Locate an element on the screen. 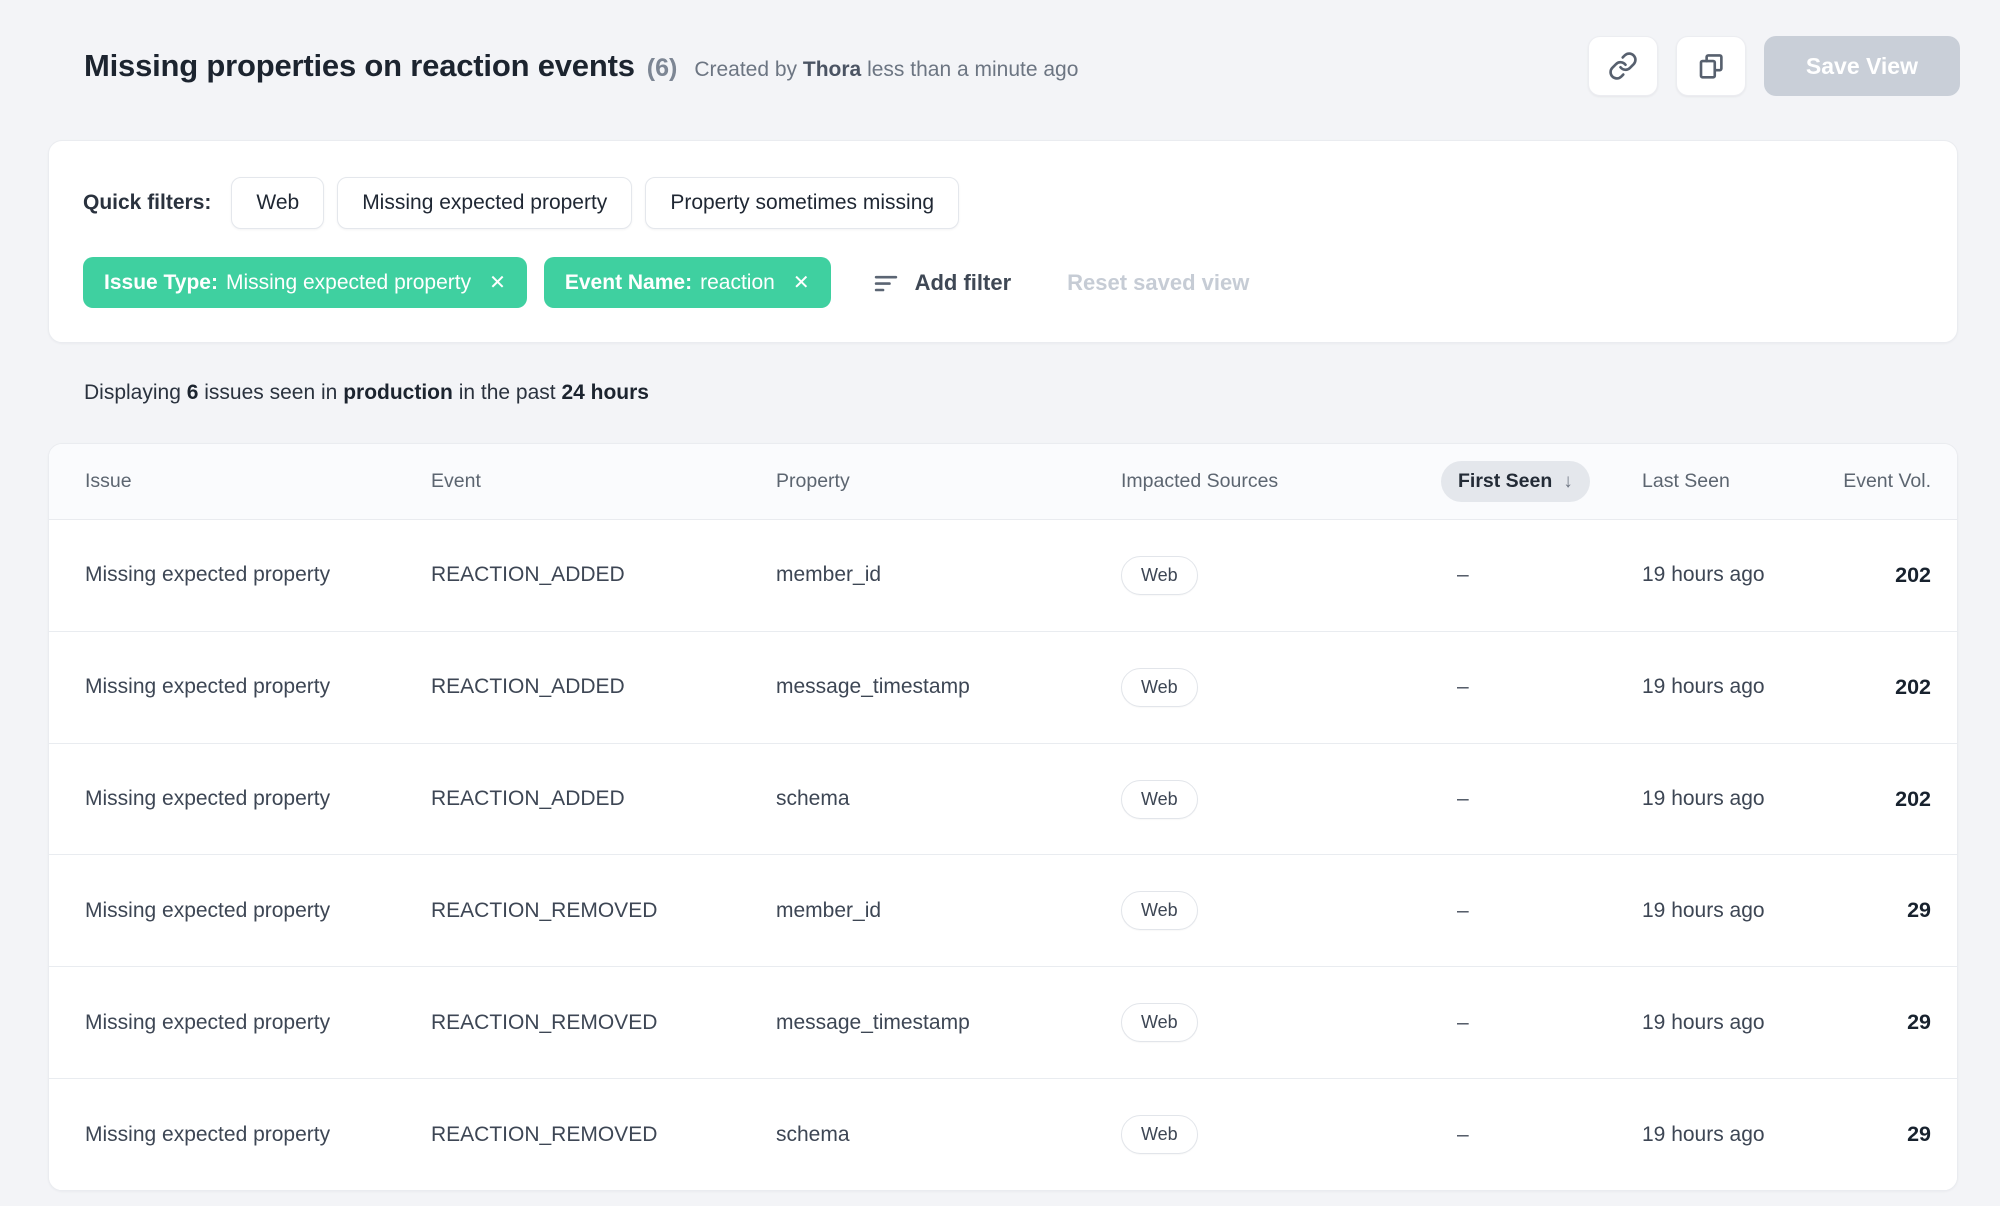  filter-chip-issue-type: Issue Type: Missing expected property ✕ is located at coordinates (305, 282).